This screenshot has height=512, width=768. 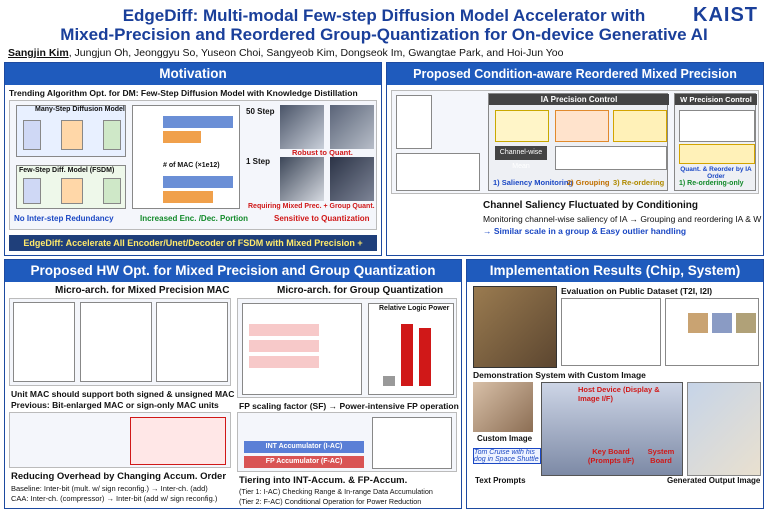 What do you see at coordinates (714, 480) in the screenshot?
I see `generated-label: Generated Output Image` at bounding box center [714, 480].